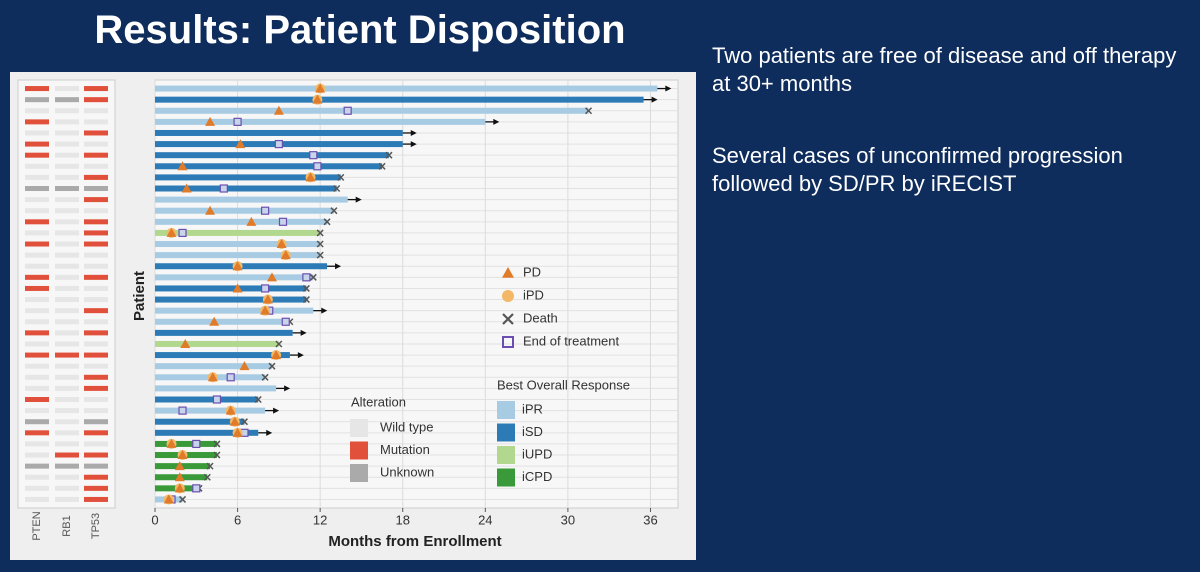 This screenshot has height=572, width=1200. Describe the element at coordinates (508, 272) in the screenshot. I see `legend-pd` at that location.